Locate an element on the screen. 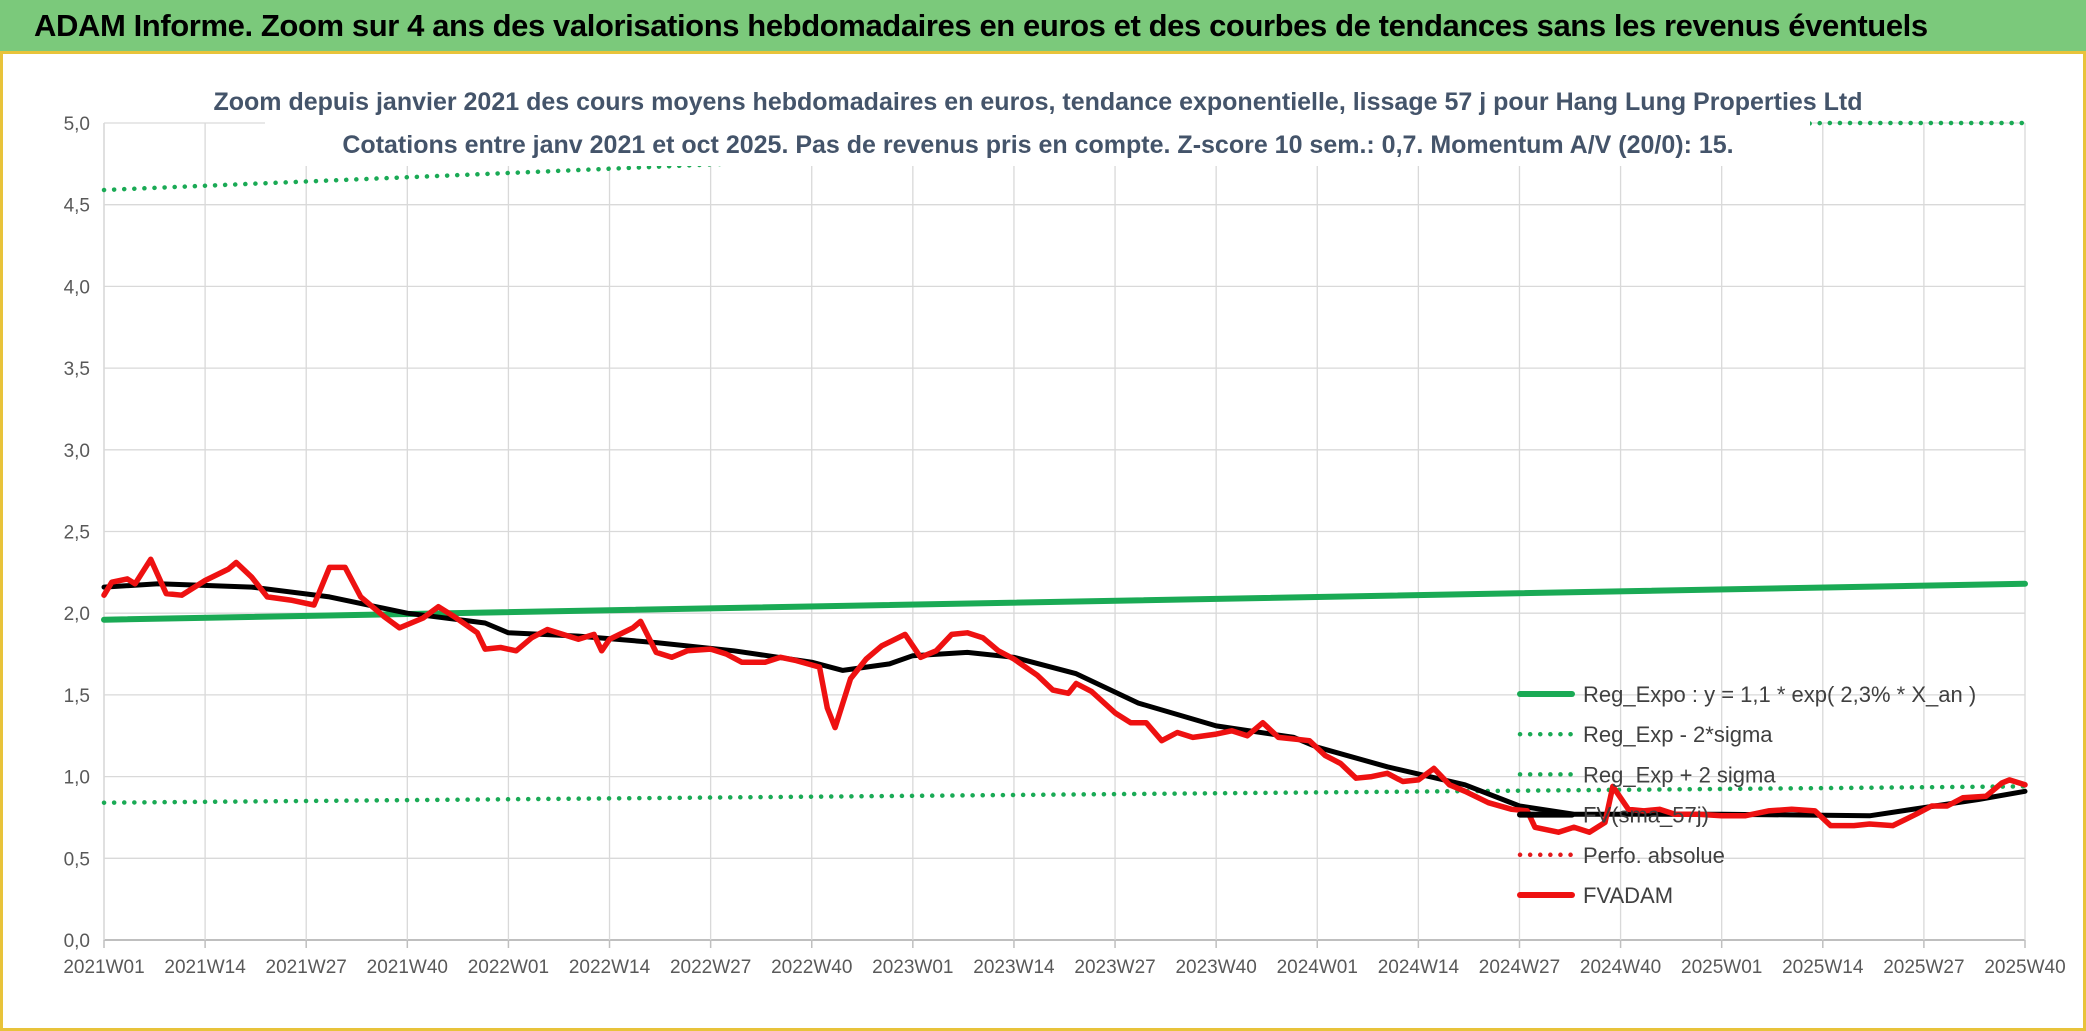  x-tick-label: 2022W40 is located at coordinates (811, 967).